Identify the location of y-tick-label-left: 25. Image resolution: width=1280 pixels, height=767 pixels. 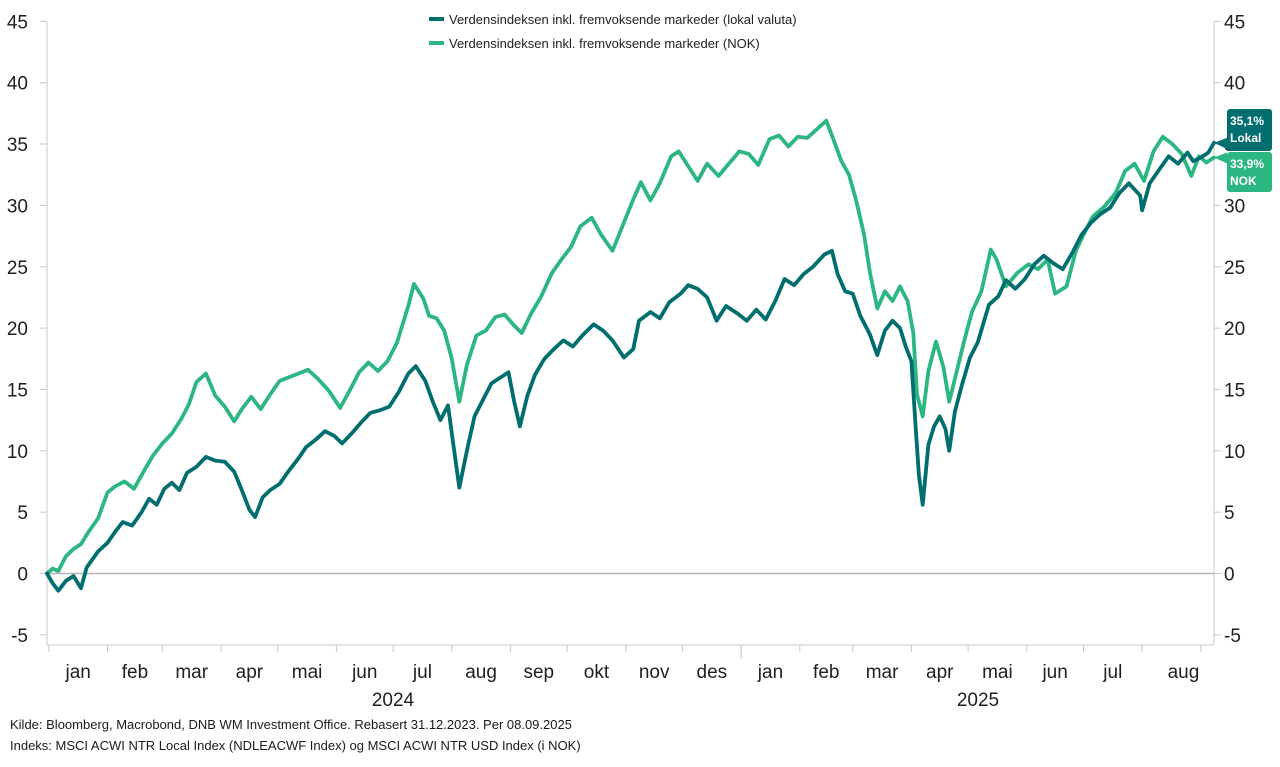
(17, 268).